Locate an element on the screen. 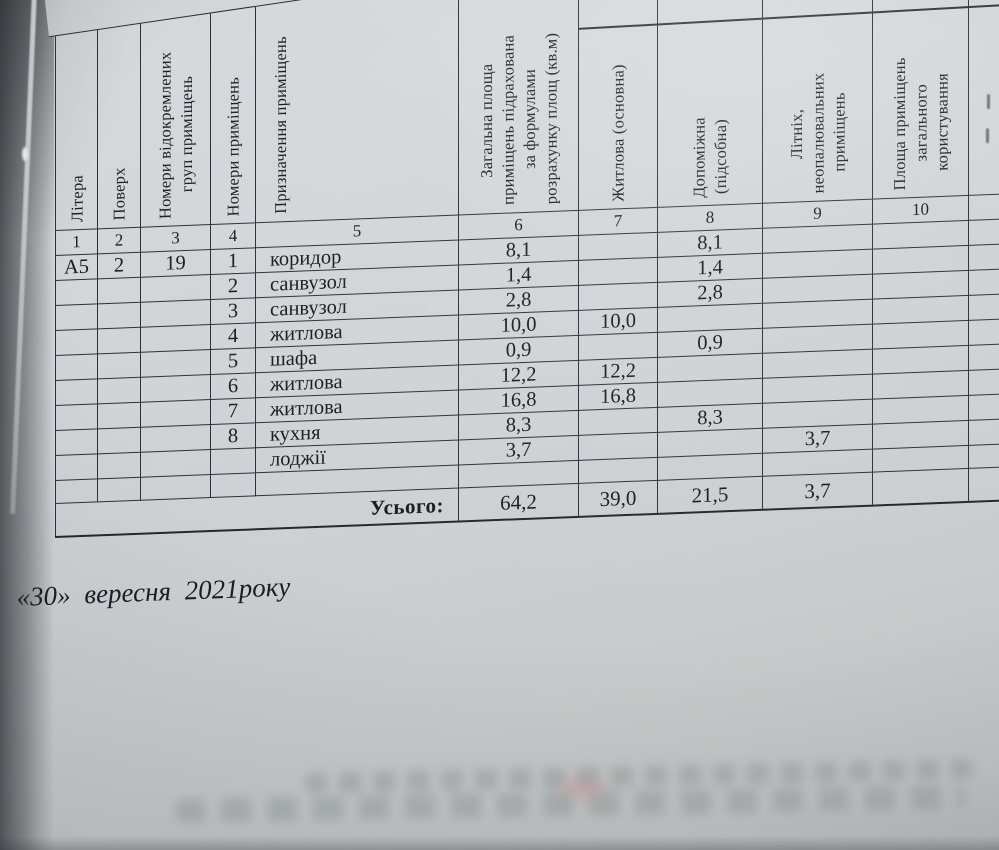 The image size is (999, 850). column-number: 3 is located at coordinates (175, 238).